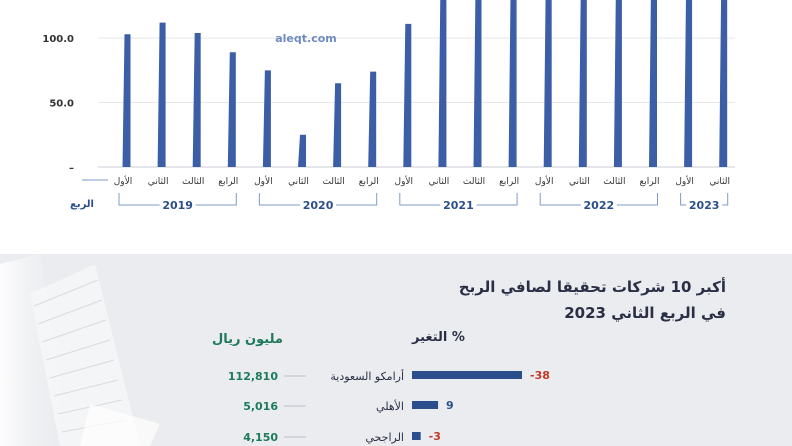 This screenshot has width=792, height=446. Describe the element at coordinates (247, 339) in the screenshot. I see `value-header: مليون ريال` at that location.